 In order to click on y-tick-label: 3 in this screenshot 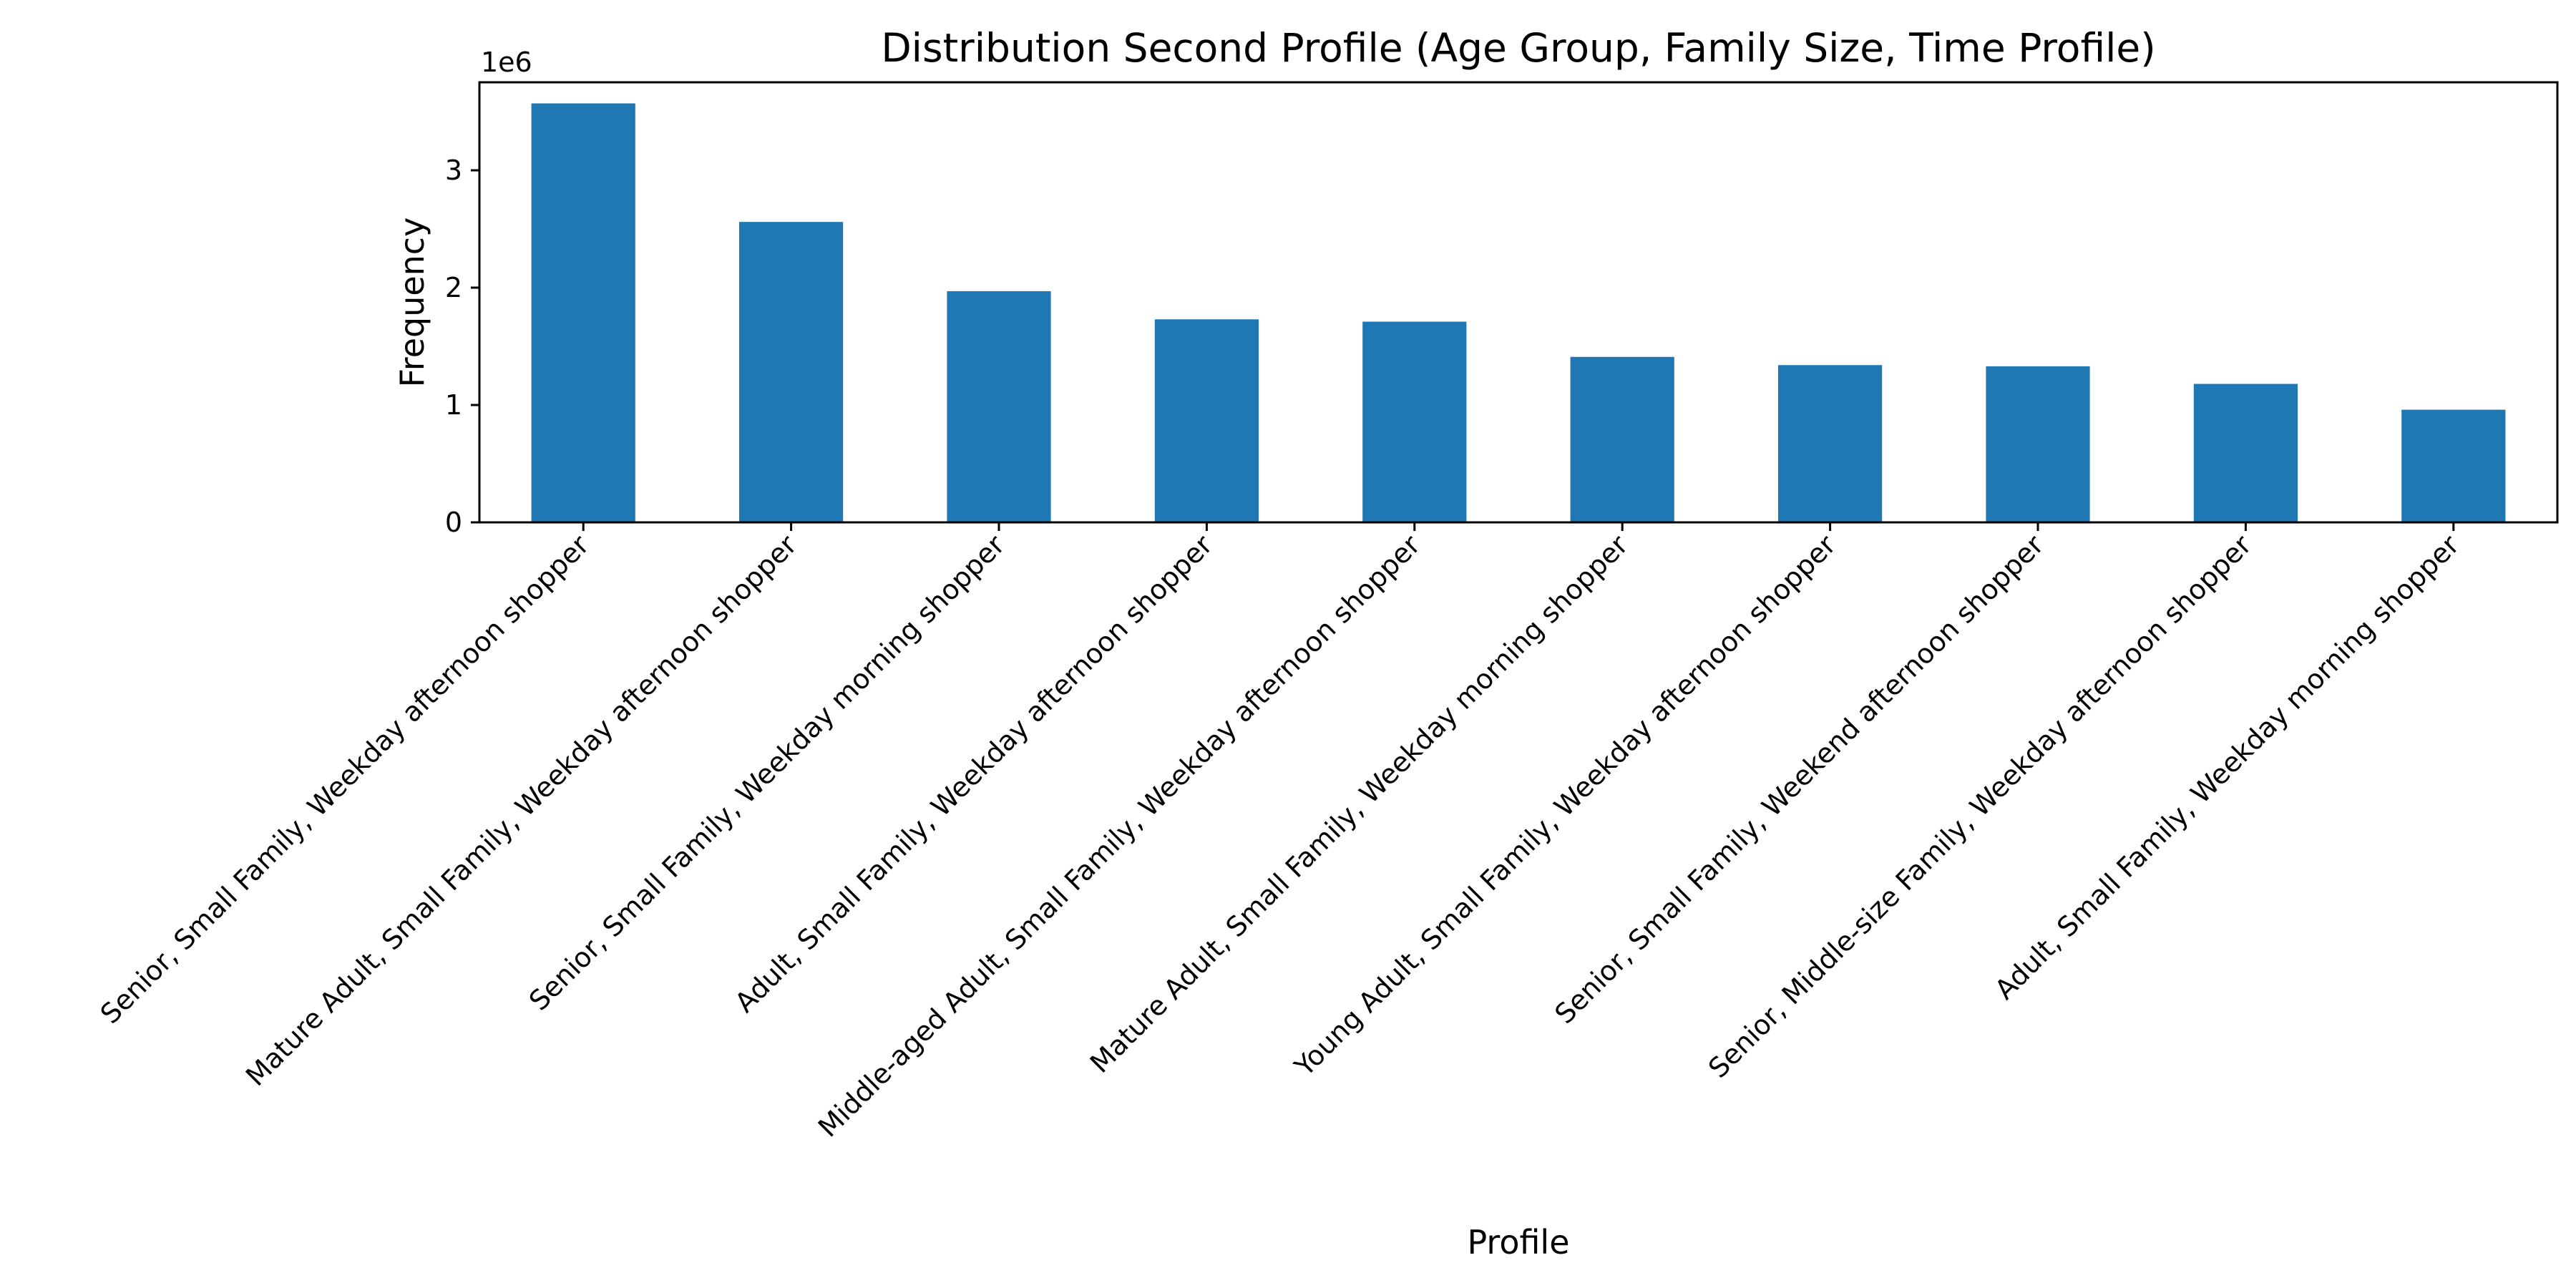, I will do `click(453, 170)`.